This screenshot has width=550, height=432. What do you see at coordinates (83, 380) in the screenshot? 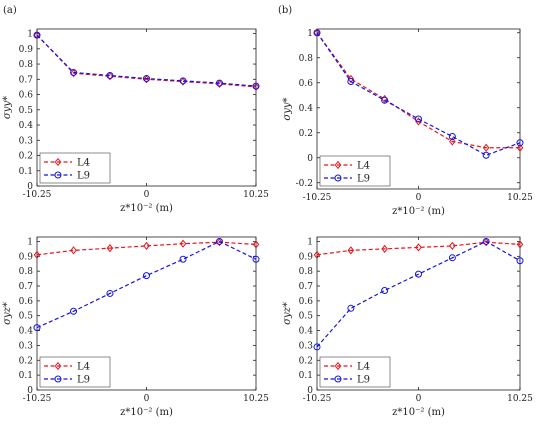
I see `legend-label: L9` at bounding box center [83, 380].